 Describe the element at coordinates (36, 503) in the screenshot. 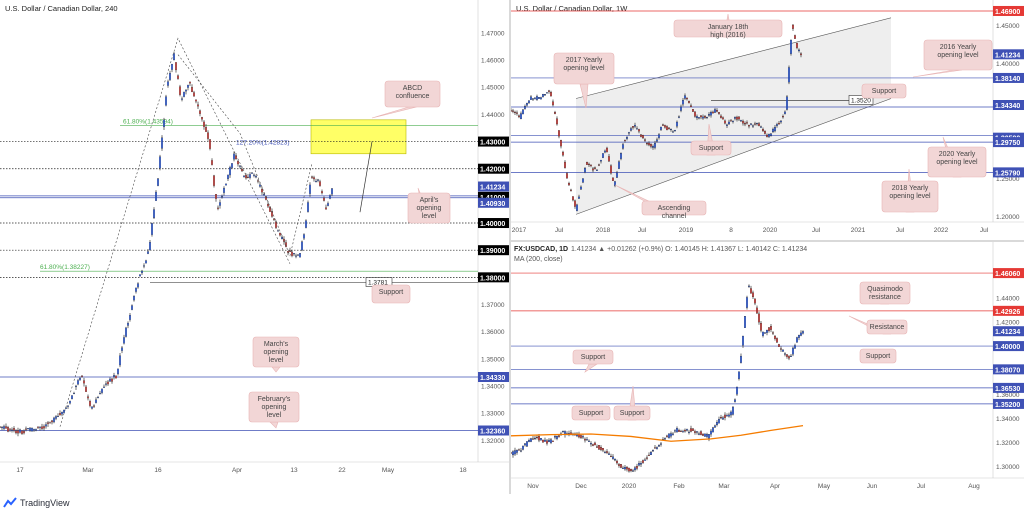

I see `tradingview-logo: TradingView` at that location.